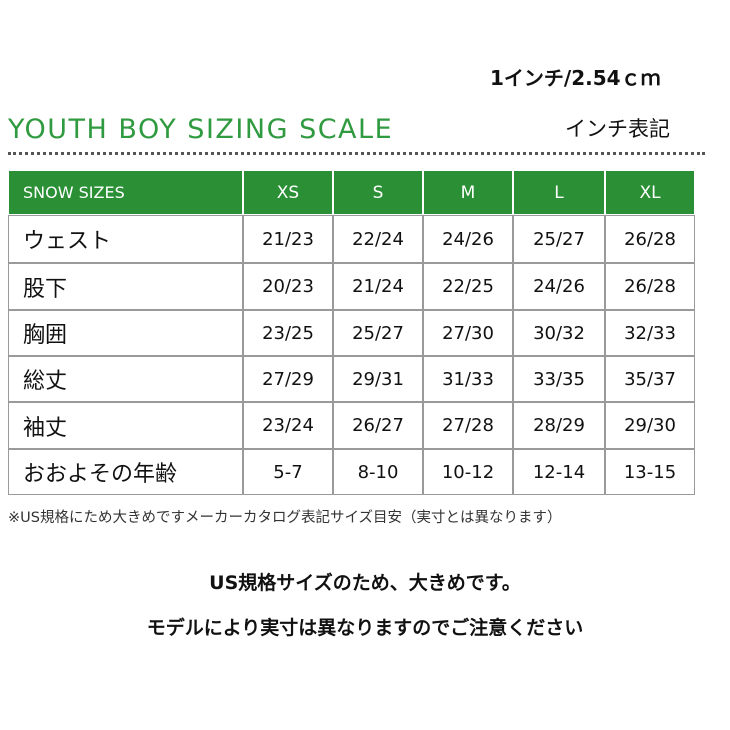 The width and height of the screenshot is (730, 730). Describe the element at coordinates (125, 425) in the screenshot. I see `row-label: 袖丈` at that location.